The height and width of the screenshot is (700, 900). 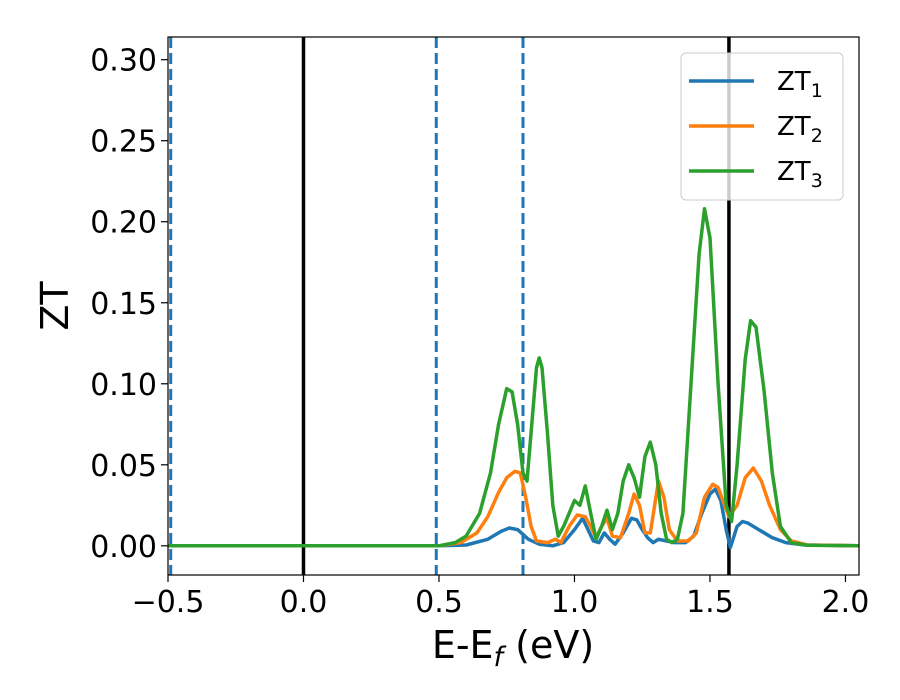 I want to click on series-line-zt2, so click(x=513, y=507).